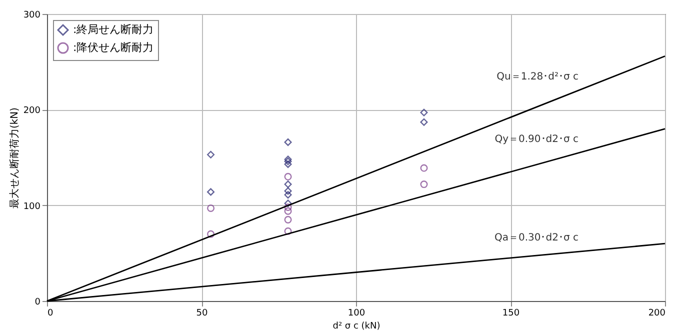  I want to click on legend-label: :降伏せん断耐力, so click(113, 47).